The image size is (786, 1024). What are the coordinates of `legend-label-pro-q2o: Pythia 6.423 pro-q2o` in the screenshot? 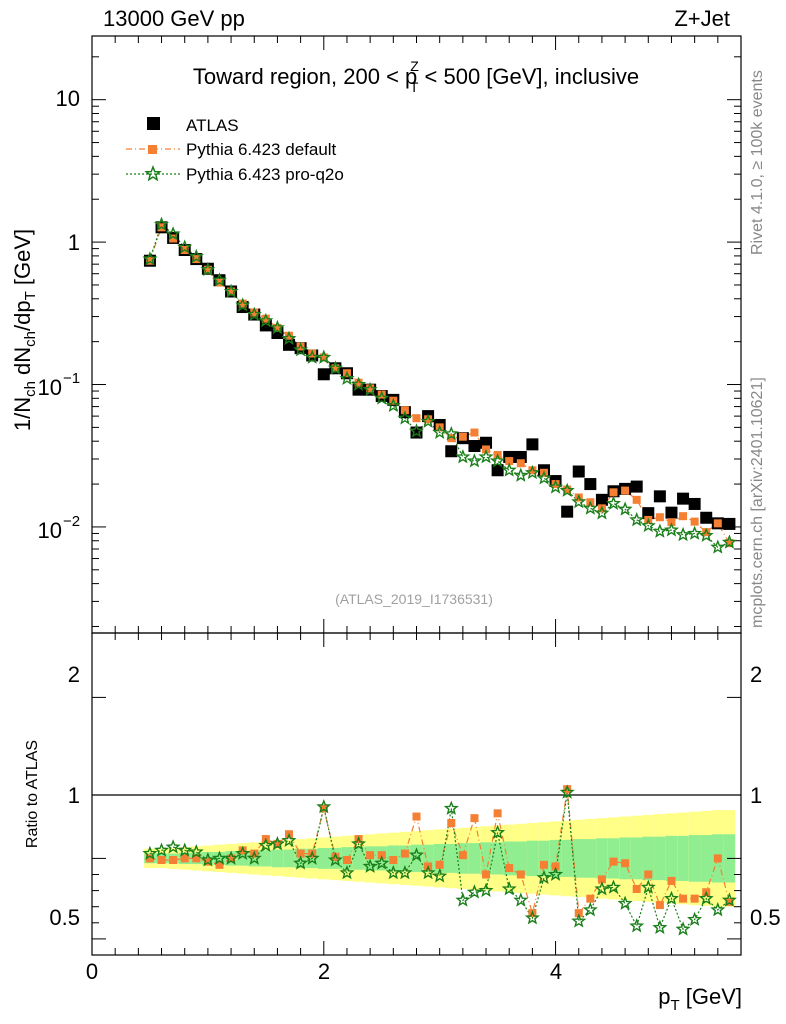 It's located at (265, 174).